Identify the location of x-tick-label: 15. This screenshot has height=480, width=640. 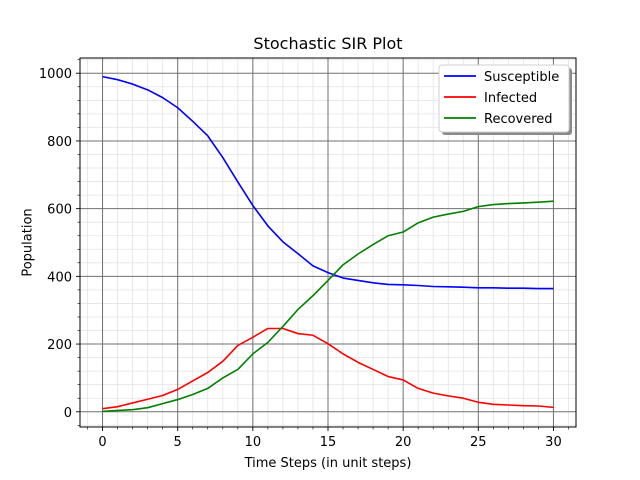
(328, 442).